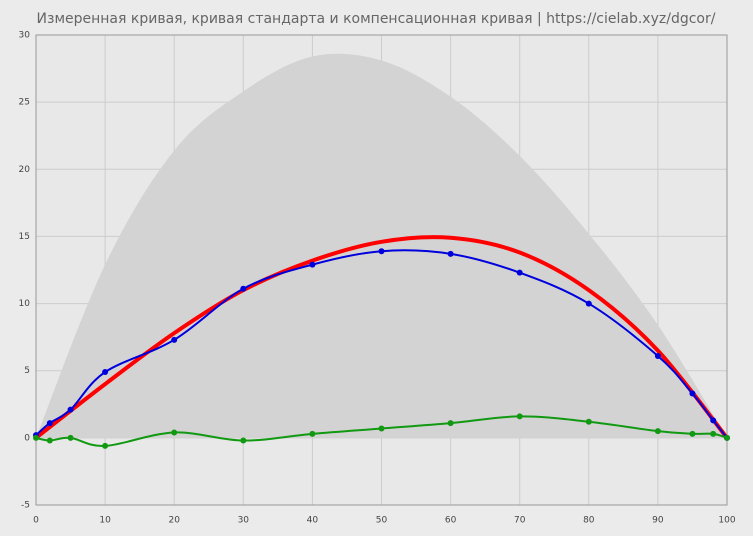 The height and width of the screenshot is (536, 753). I want to click on x-tick-label: 10, so click(105, 521).